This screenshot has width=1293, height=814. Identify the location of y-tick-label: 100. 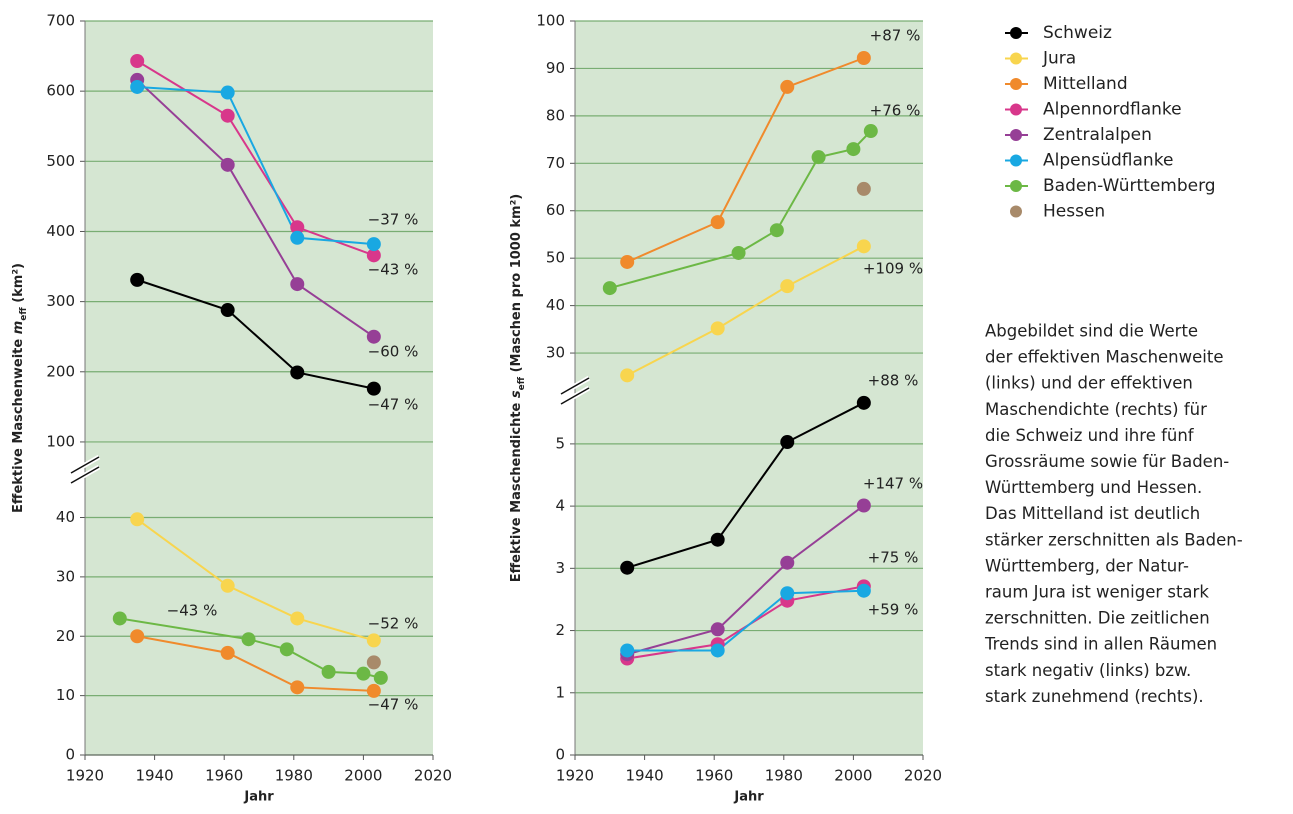
(60, 441).